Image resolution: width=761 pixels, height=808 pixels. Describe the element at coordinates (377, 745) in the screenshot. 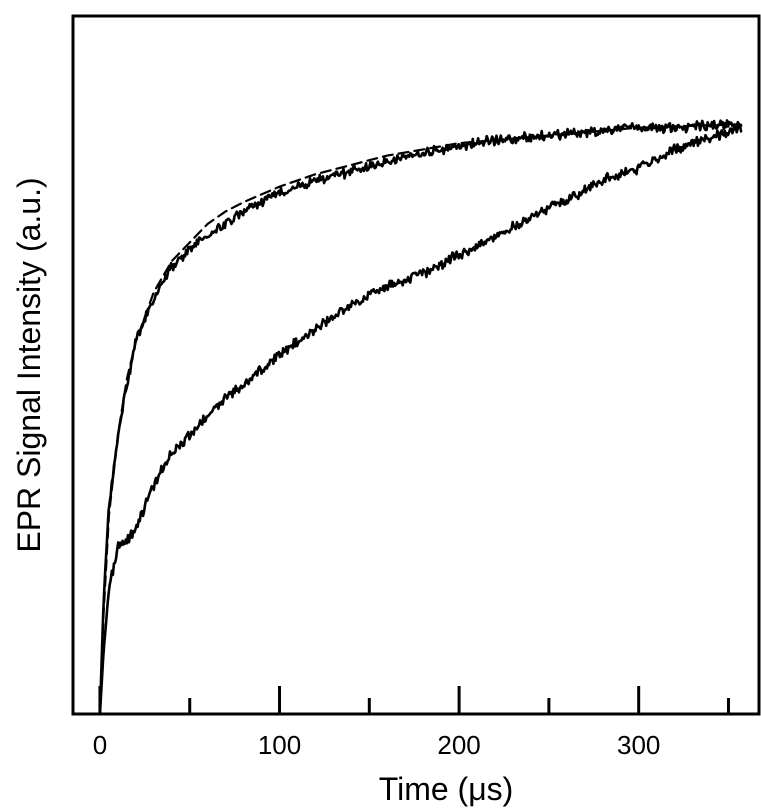

I see `x-axis-tick-labels: 0 100 200 300` at that location.